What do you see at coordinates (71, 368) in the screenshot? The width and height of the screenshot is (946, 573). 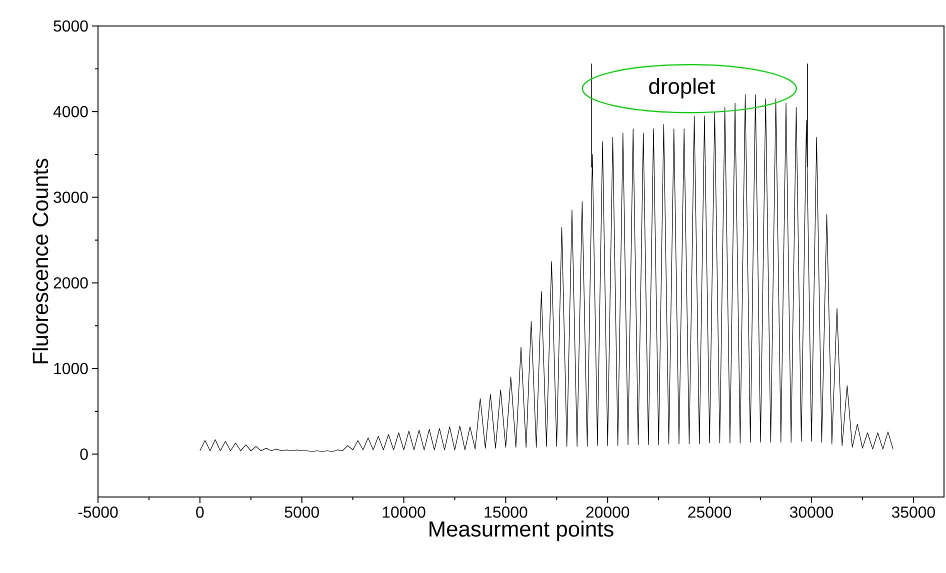 I see `y-tick-label: 1000` at bounding box center [71, 368].